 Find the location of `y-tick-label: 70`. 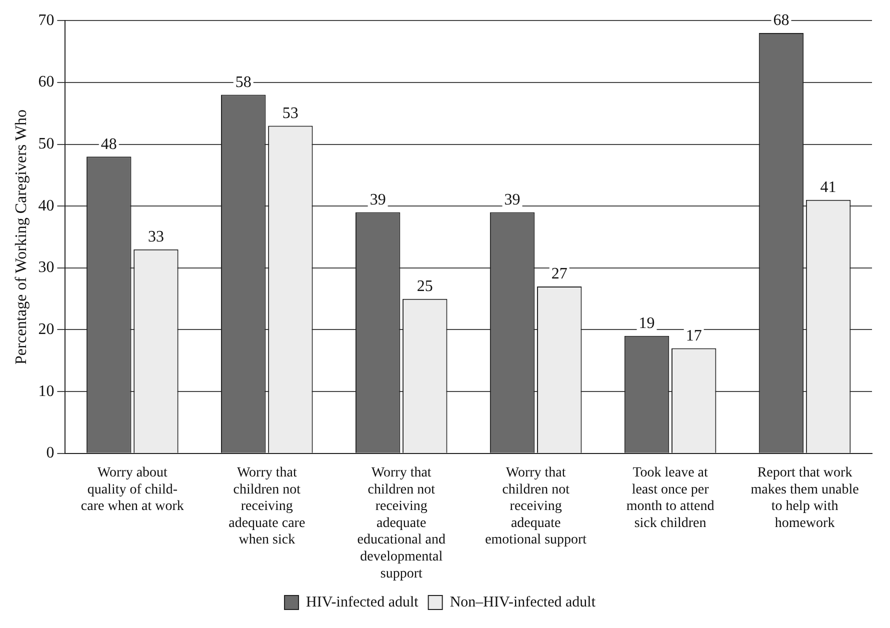

y-tick-label: 70 is located at coordinates (46, 20).